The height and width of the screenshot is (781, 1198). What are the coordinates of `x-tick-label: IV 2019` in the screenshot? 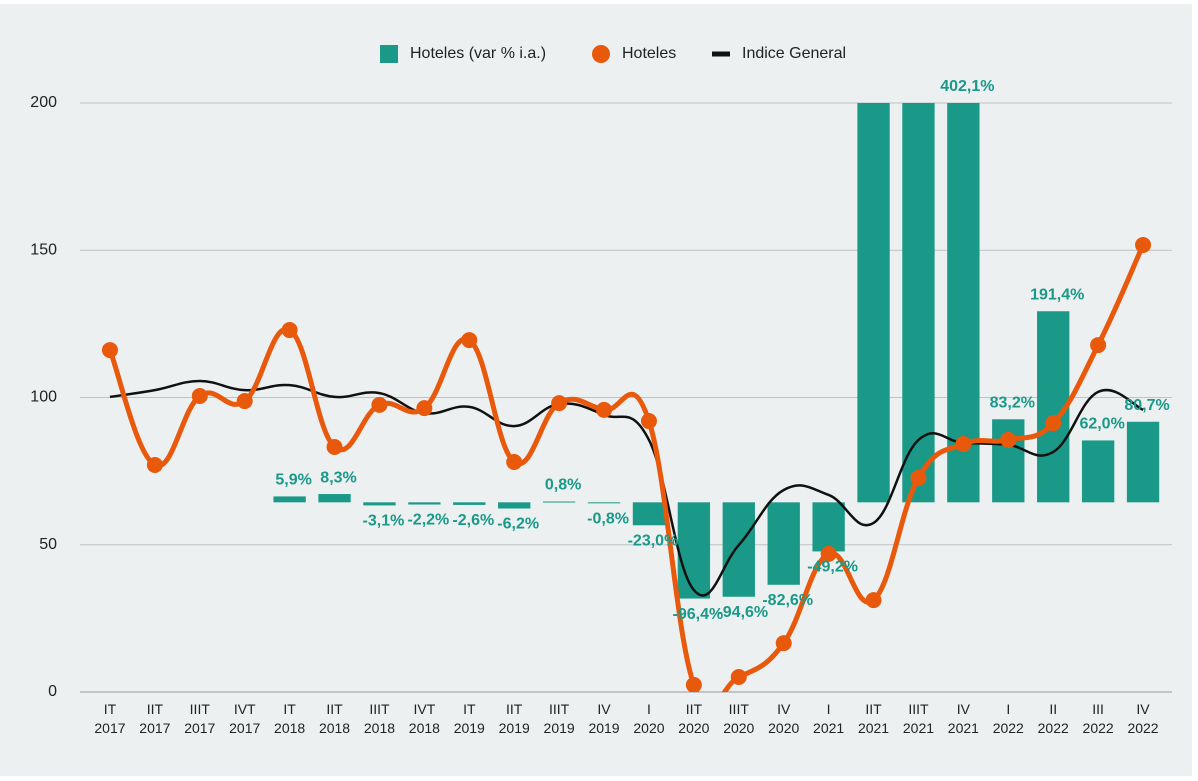 It's located at (603, 718).